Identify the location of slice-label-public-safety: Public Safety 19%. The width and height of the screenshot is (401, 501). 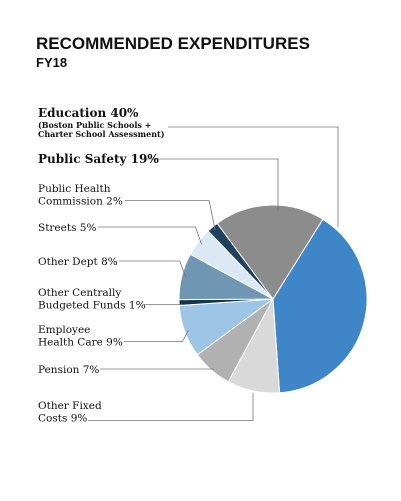
(98, 159).